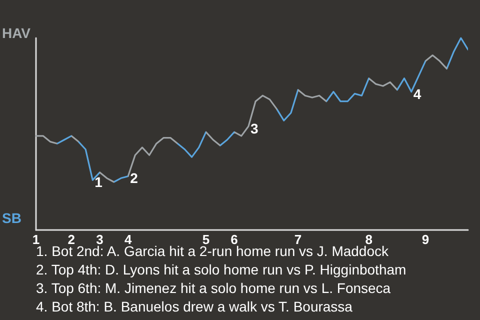 The height and width of the screenshot is (320, 480). Describe the element at coordinates (134, 178) in the screenshot. I see `annotation: 2` at that location.